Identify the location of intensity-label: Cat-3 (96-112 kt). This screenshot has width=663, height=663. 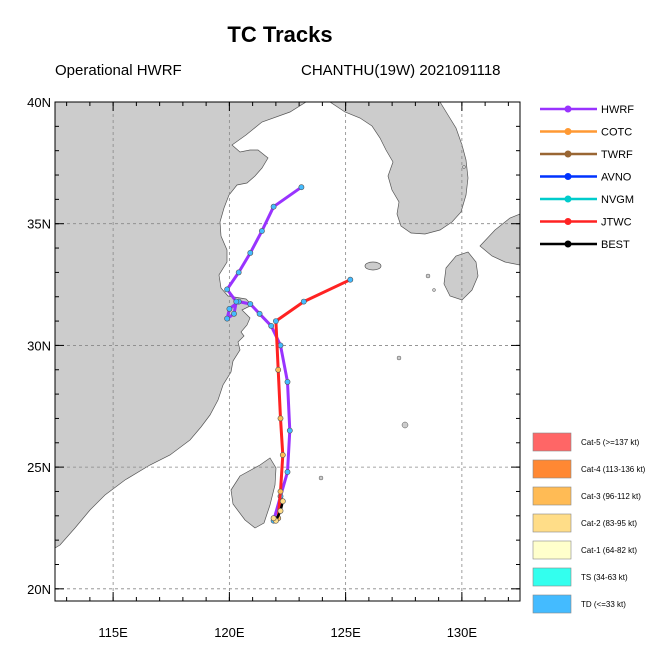
(611, 496).